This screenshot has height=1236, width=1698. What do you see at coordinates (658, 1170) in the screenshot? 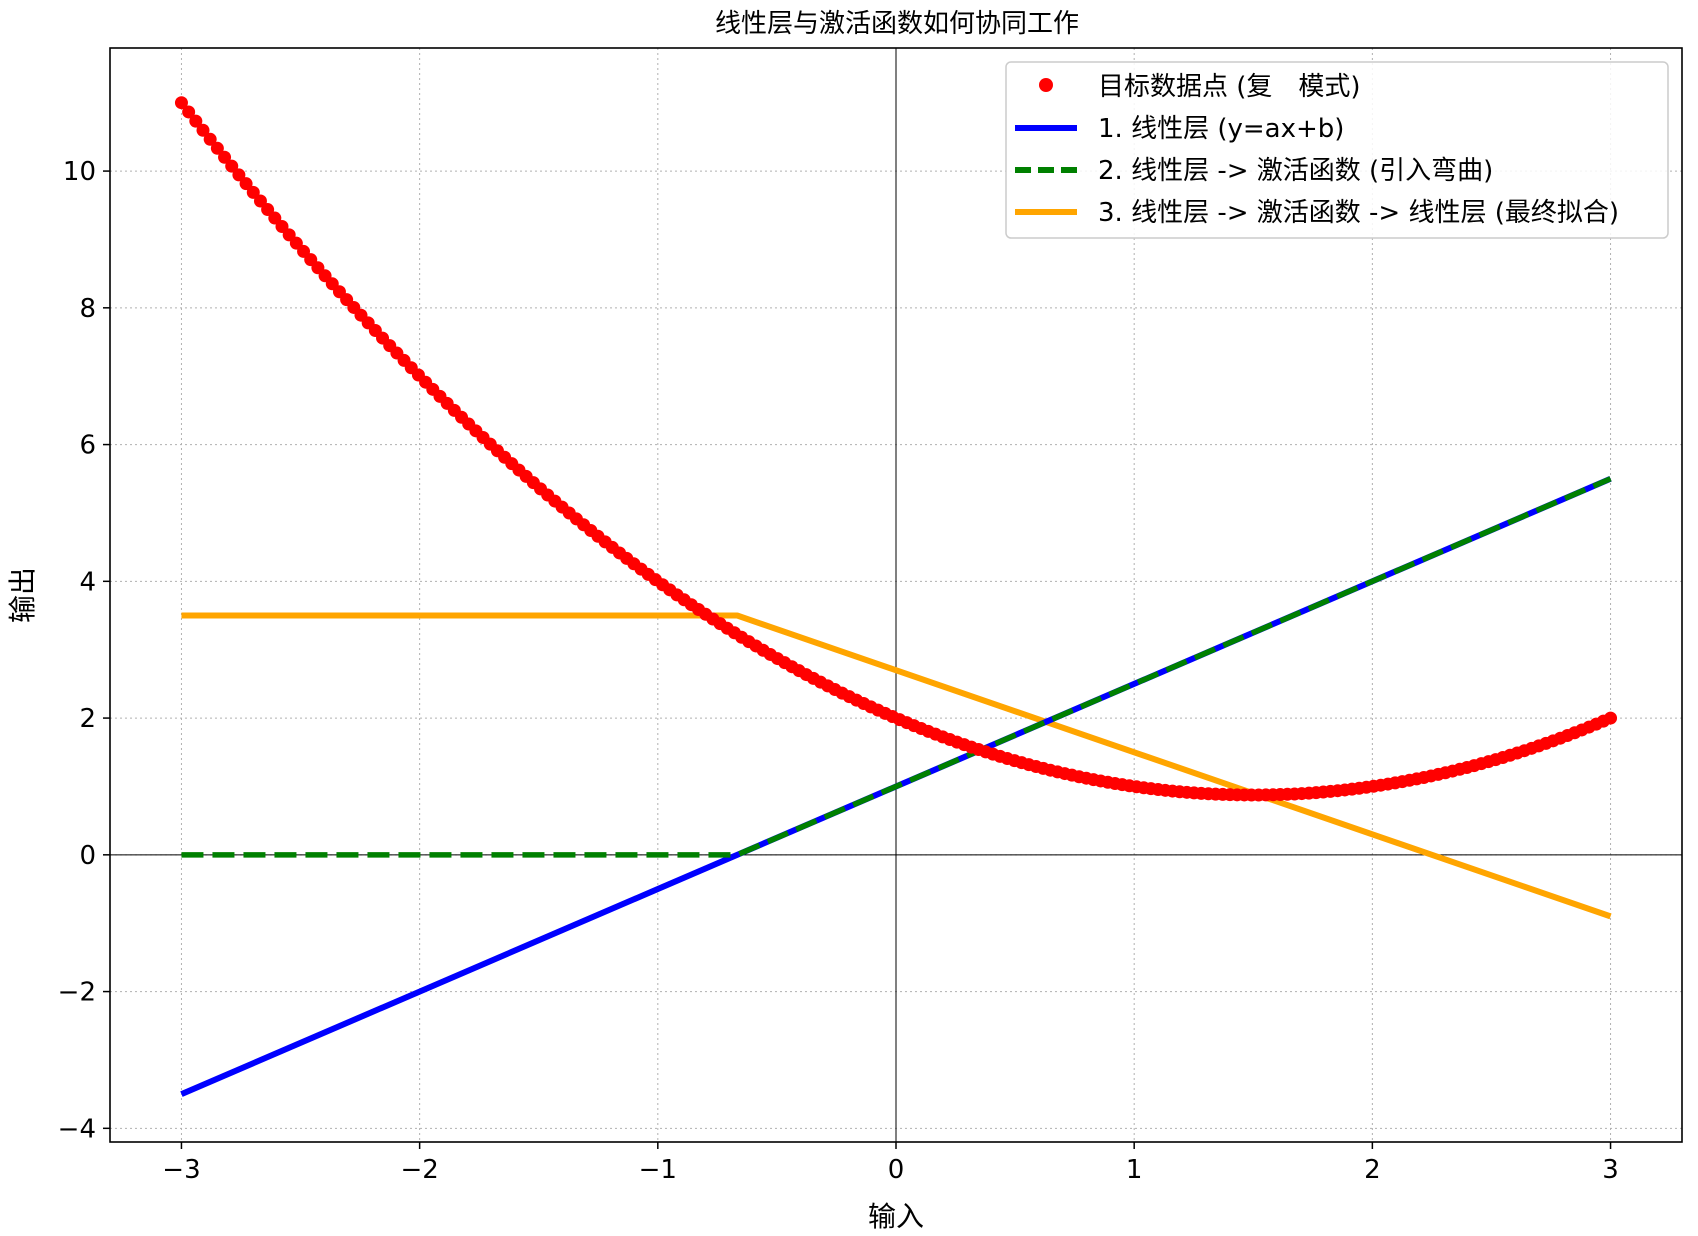
I see `x-tick-label: −1` at bounding box center [658, 1170].